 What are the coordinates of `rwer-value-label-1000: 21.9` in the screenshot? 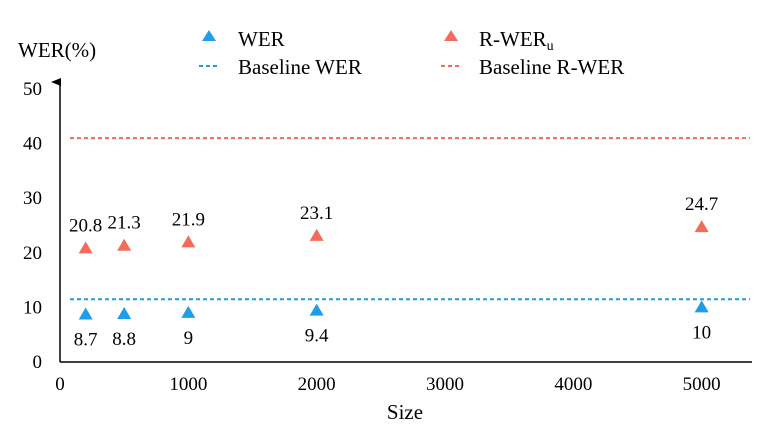 It's located at (188, 219).